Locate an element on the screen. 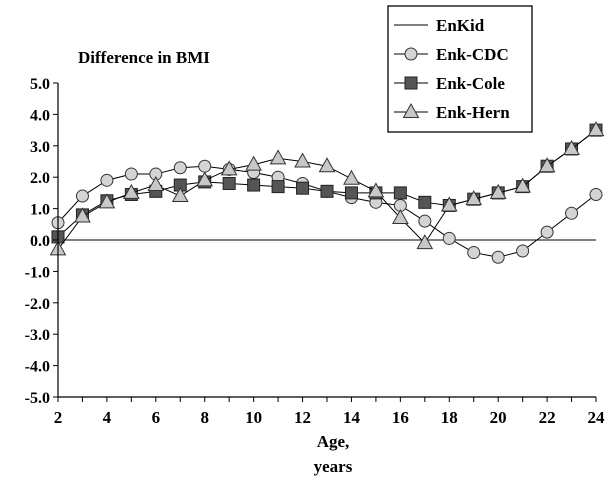 The height and width of the screenshot is (484, 606). y-tick-label: 2.0 is located at coordinates (40, 178).